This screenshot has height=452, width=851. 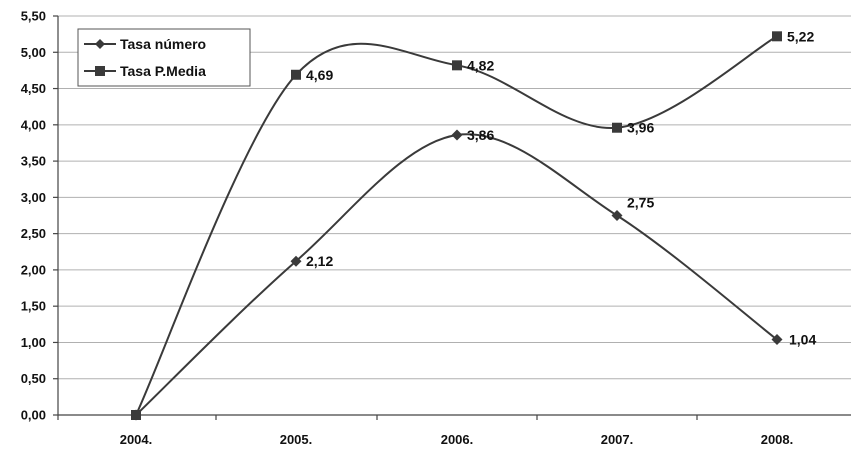 I want to click on y-tick-label: 0,00, so click(x=33, y=415).